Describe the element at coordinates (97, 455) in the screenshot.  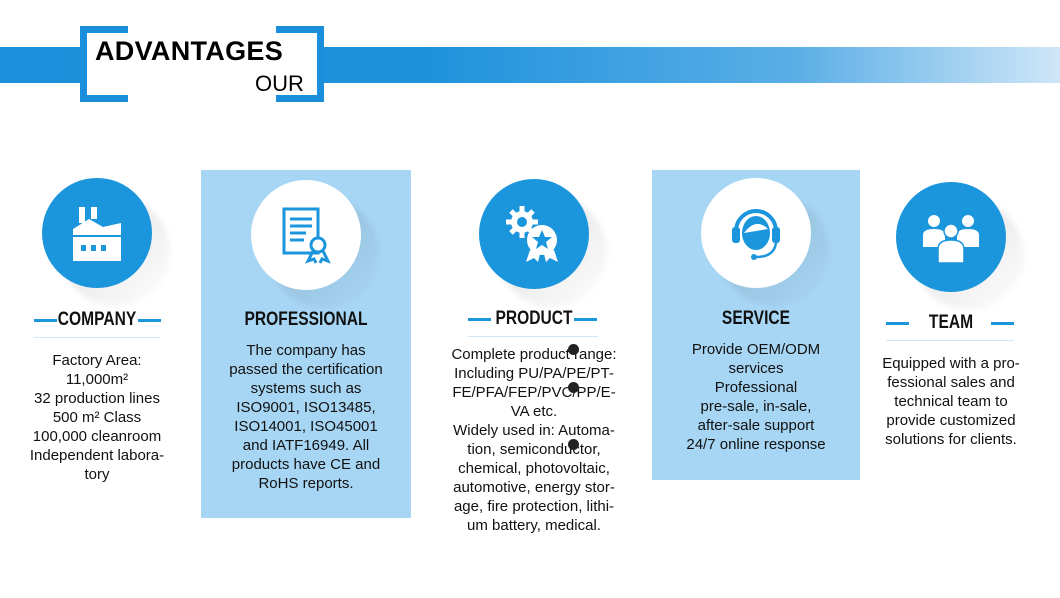
I see `text-line: Independent labora-` at that location.